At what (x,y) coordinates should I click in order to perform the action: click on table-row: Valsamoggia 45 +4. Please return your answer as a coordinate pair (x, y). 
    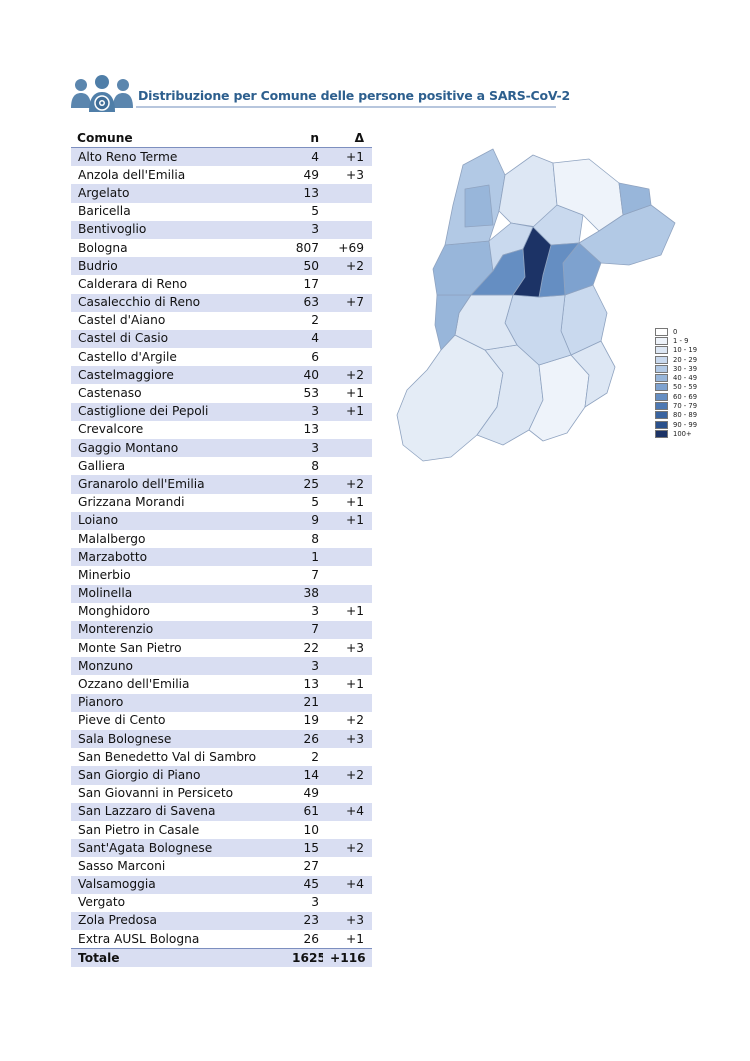
    Looking at the image, I should click on (221, 884).